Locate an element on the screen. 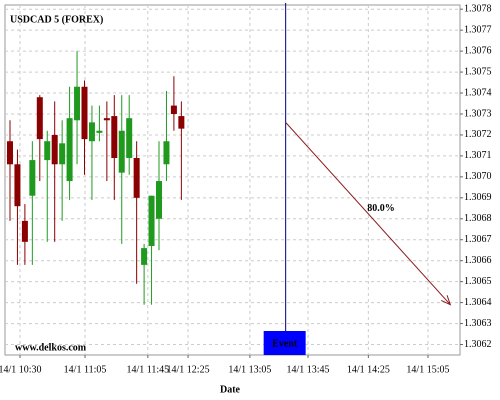  y-tick-label: 1.3077 is located at coordinates (478, 29).